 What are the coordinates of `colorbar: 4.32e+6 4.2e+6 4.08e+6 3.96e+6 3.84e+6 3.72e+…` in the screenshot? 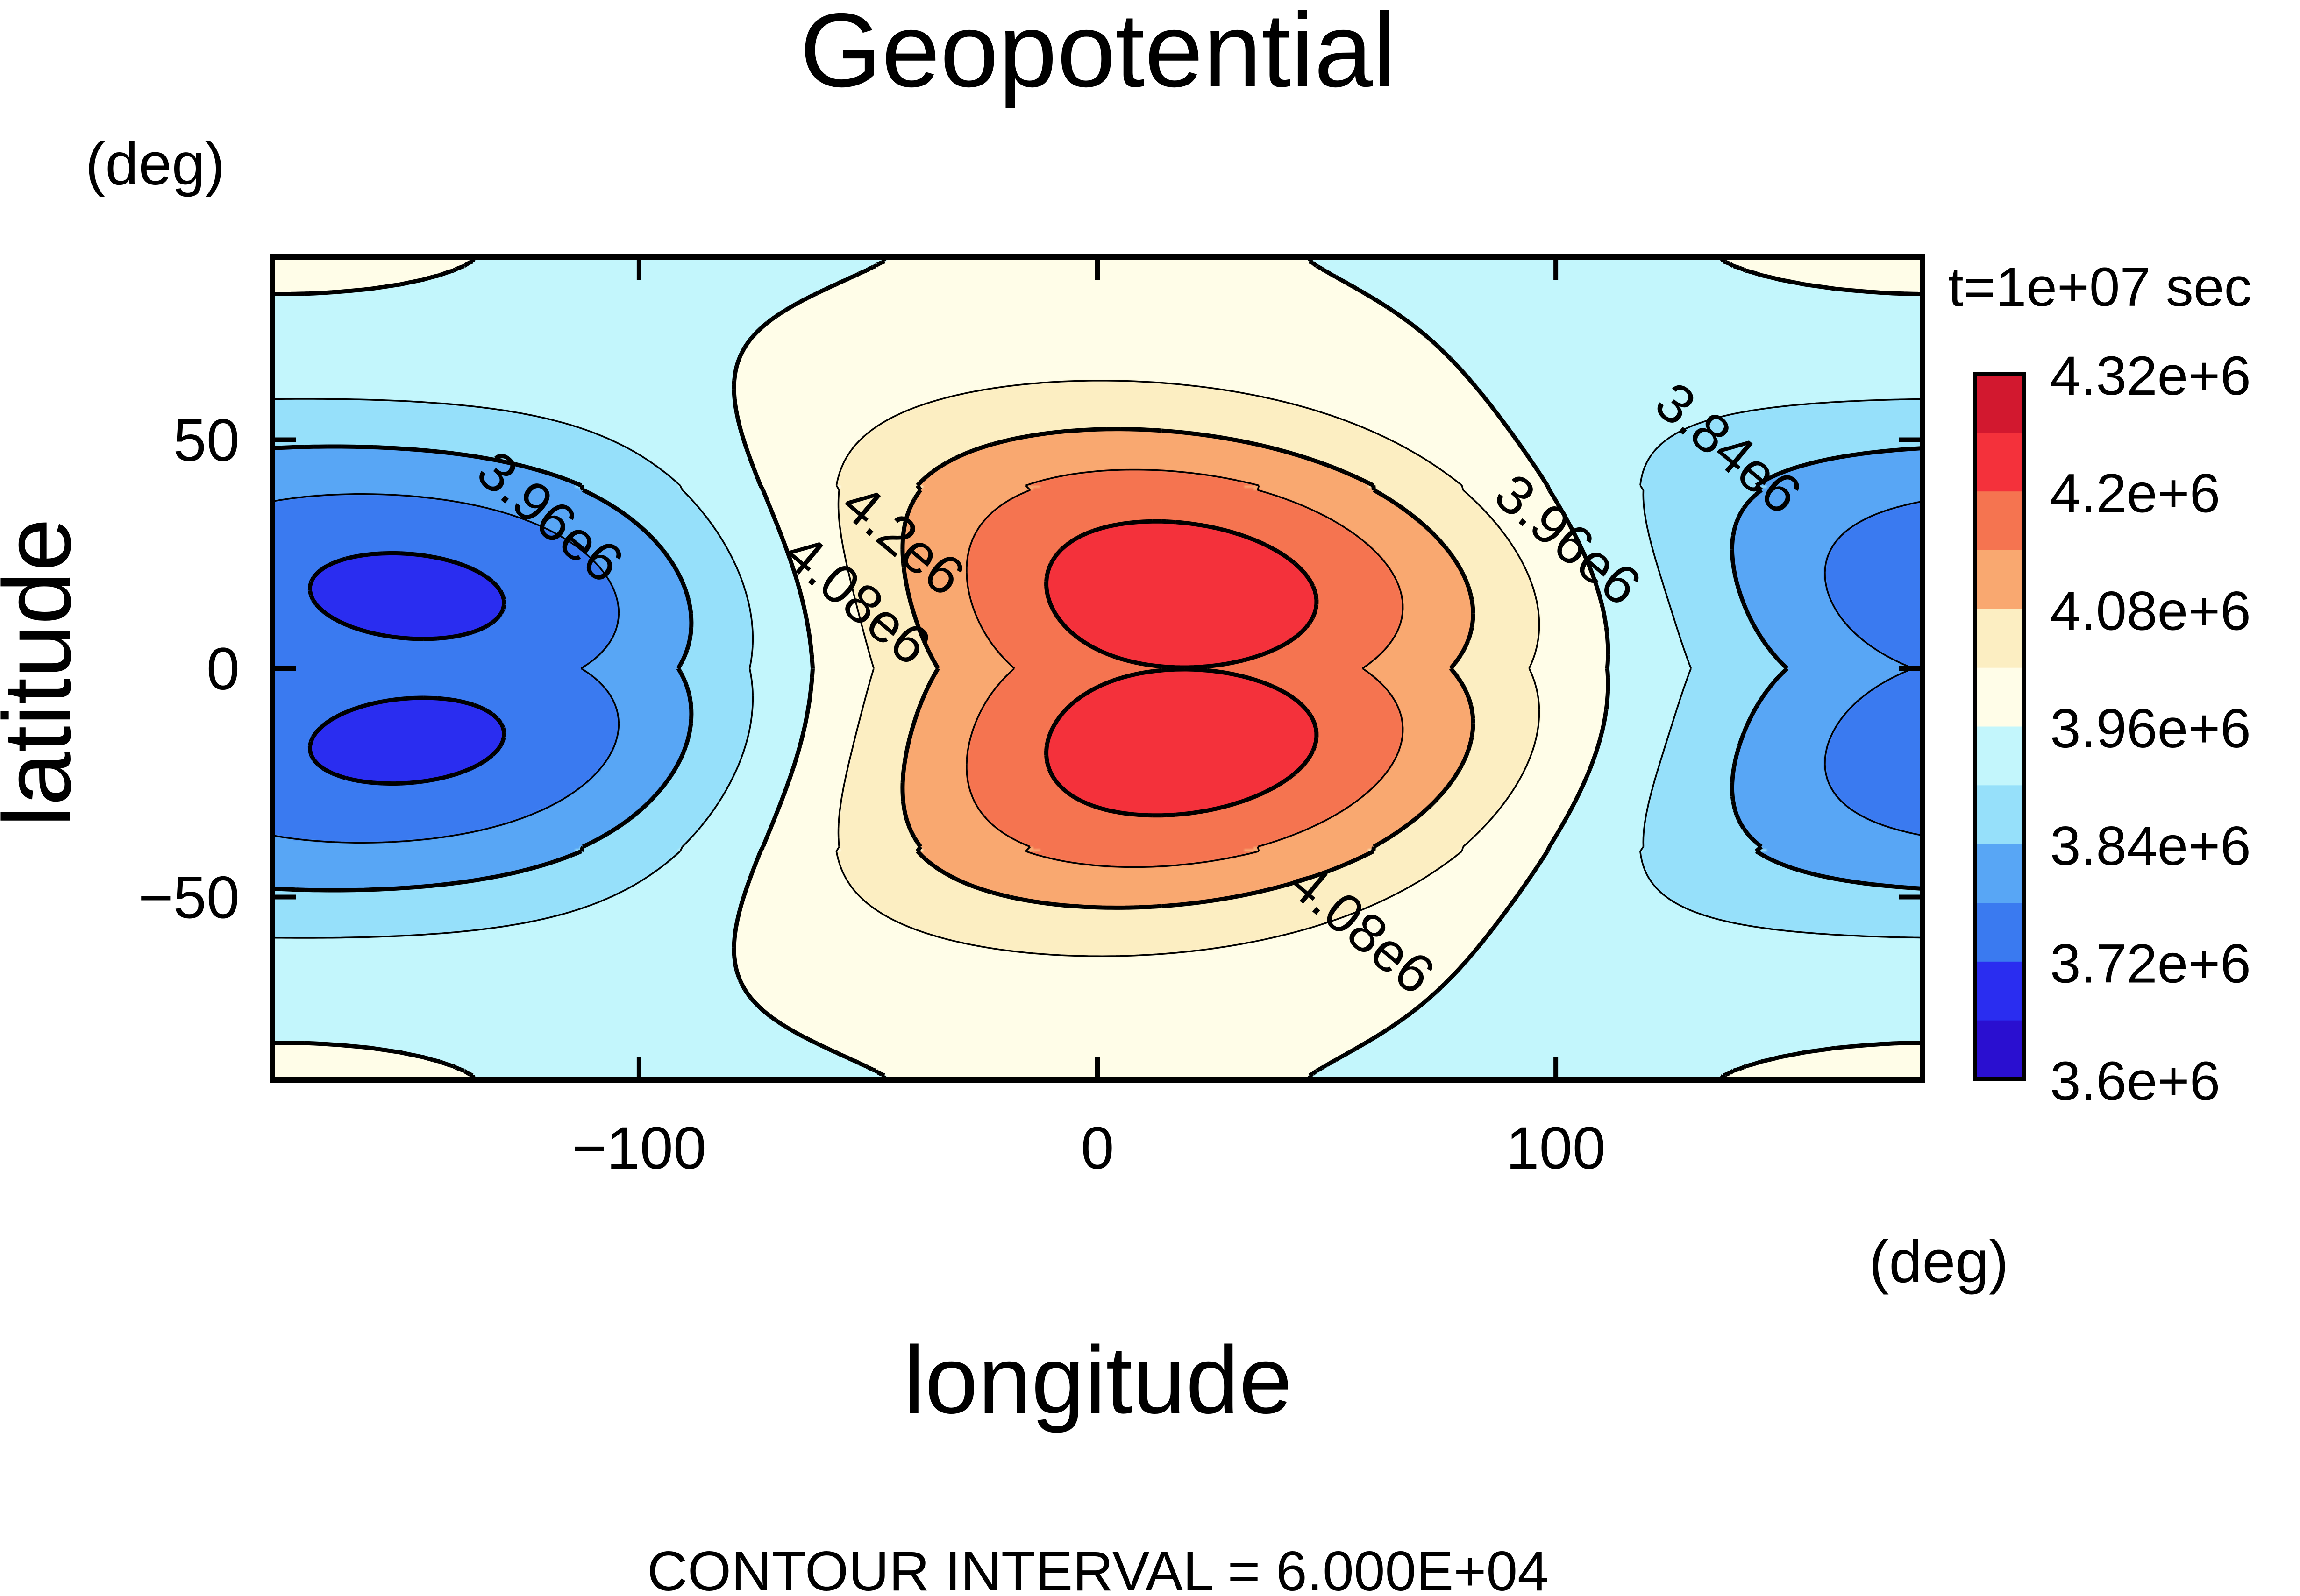 It's located at (2112, 729).